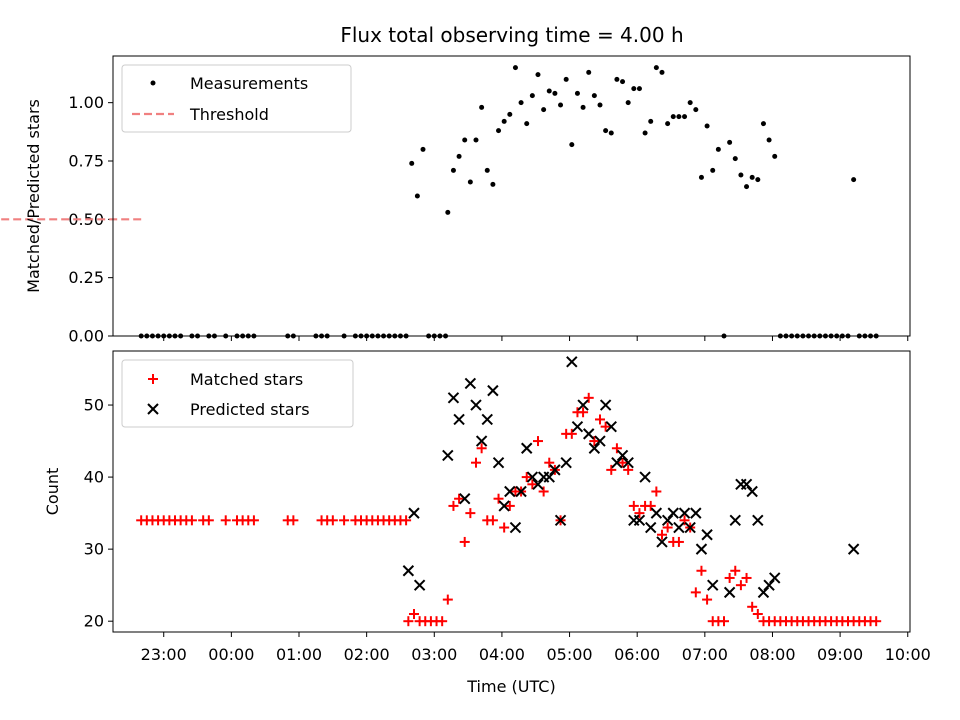  What do you see at coordinates (236, 98) in the screenshot?
I see `ratio-legend: Measurements Threshold` at bounding box center [236, 98].